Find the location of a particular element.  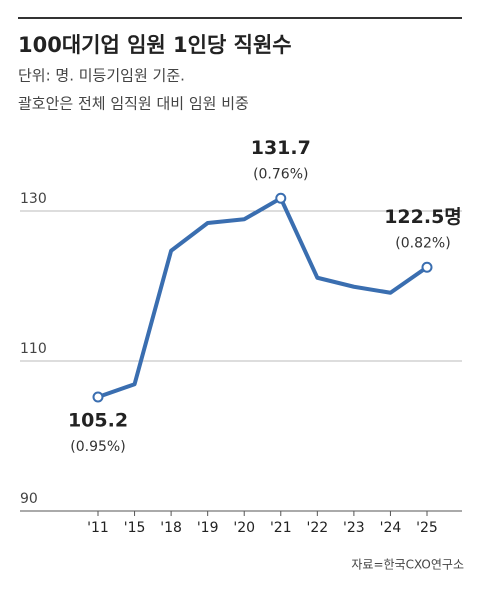

chart-title: 100대기업 임원 1인당 직원수 is located at coordinates (155, 45).